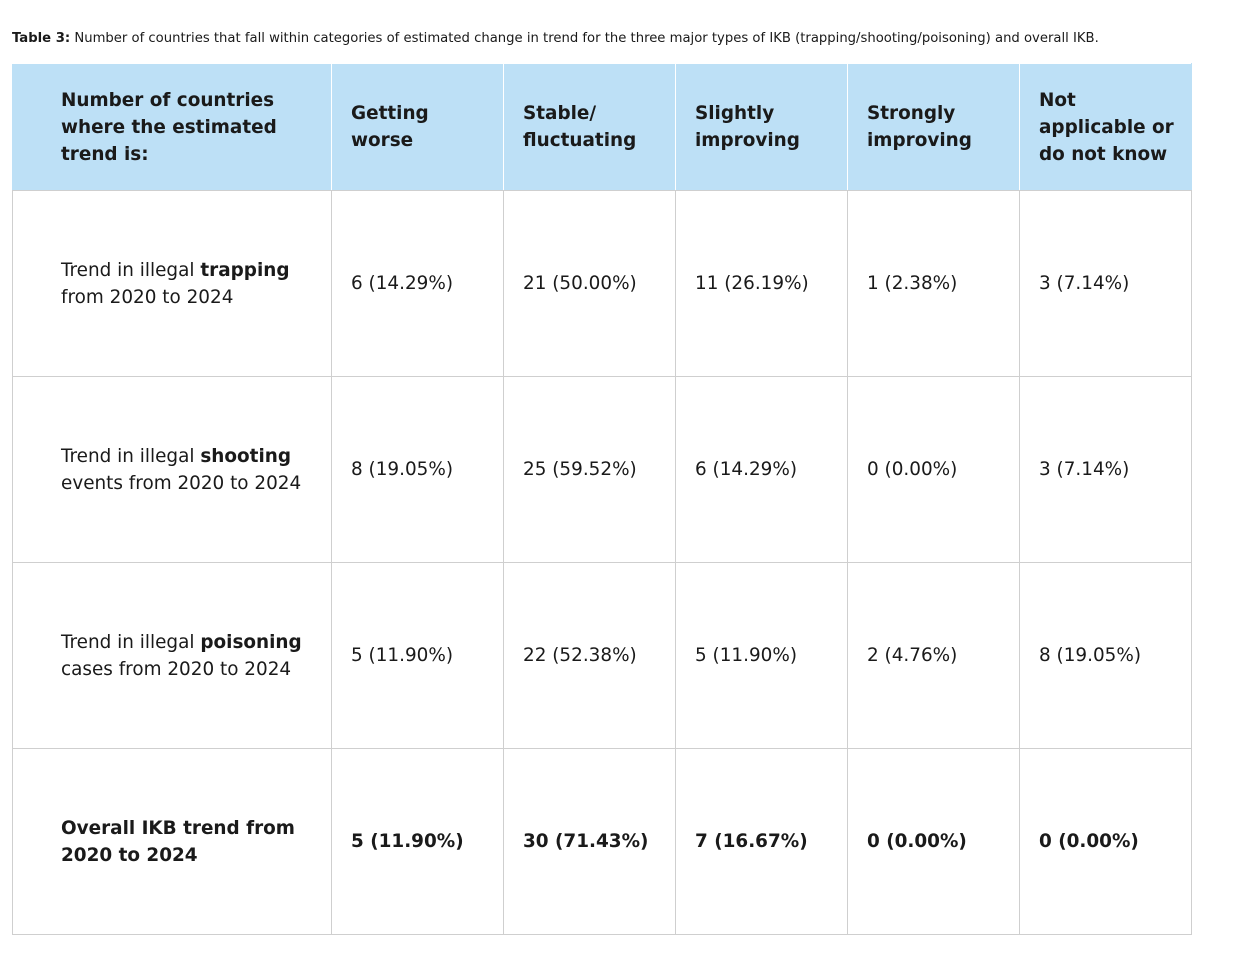 This screenshot has width=1244, height=968. What do you see at coordinates (589, 127) in the screenshot?
I see `header-cell-stable: Stable/ fluctuating` at bounding box center [589, 127].